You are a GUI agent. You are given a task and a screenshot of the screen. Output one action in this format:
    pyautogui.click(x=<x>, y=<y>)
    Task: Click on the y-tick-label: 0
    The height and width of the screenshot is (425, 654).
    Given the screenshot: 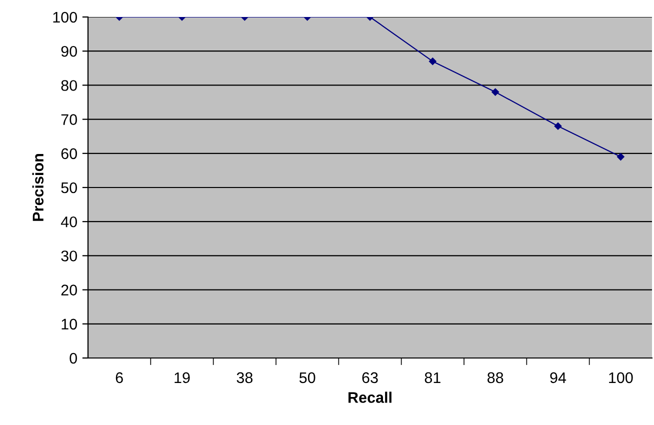 What is the action you would take?
    pyautogui.click(x=73, y=358)
    